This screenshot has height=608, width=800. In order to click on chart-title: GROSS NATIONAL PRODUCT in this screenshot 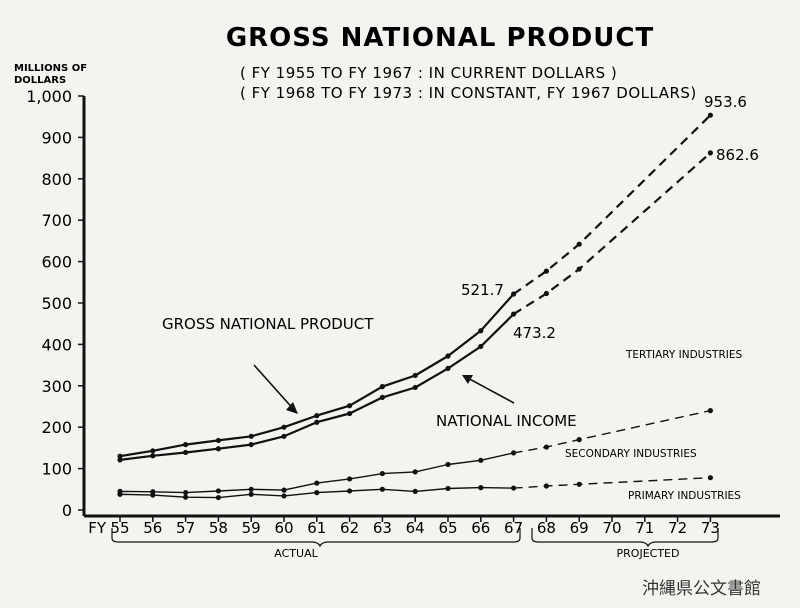, I will do `click(440, 38)`.